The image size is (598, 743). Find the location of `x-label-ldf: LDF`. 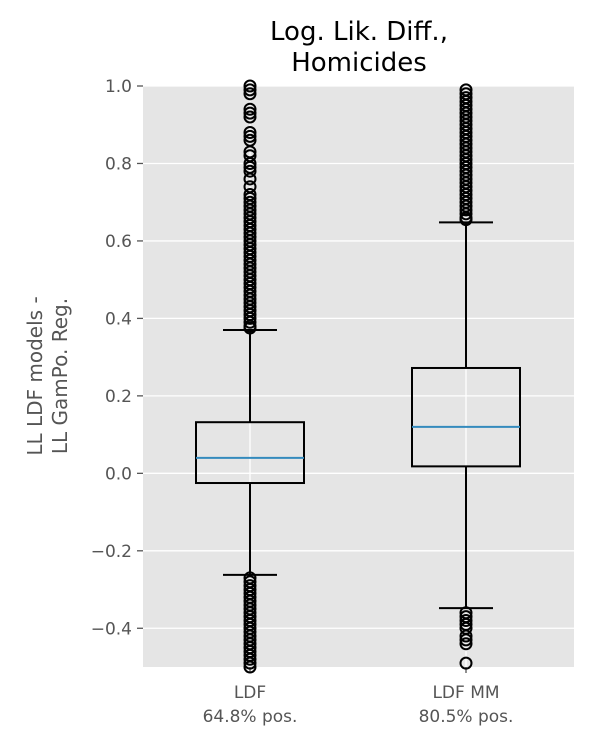

x-label-ldf: LDF is located at coordinates (250, 693).